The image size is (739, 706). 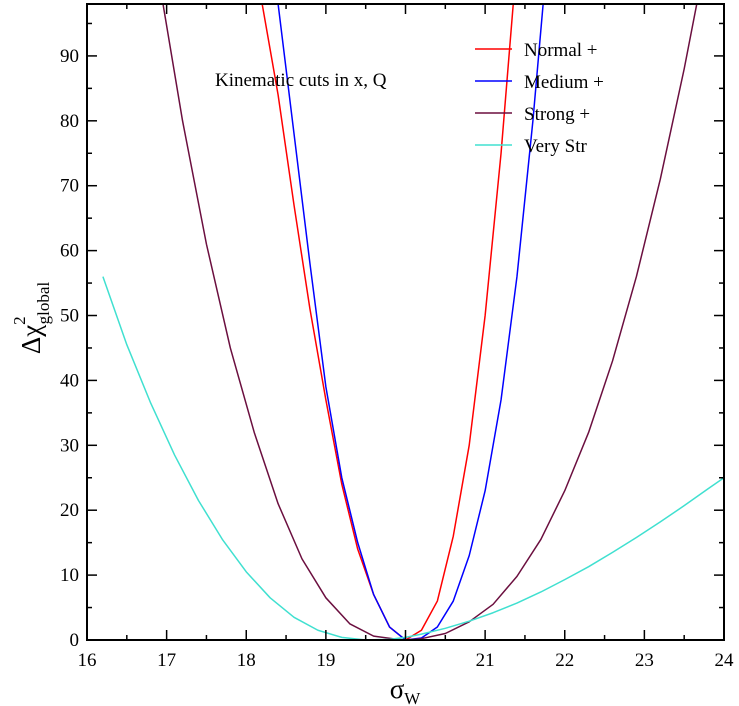 I want to click on x-axis-title-sub: W, so click(x=412, y=697).